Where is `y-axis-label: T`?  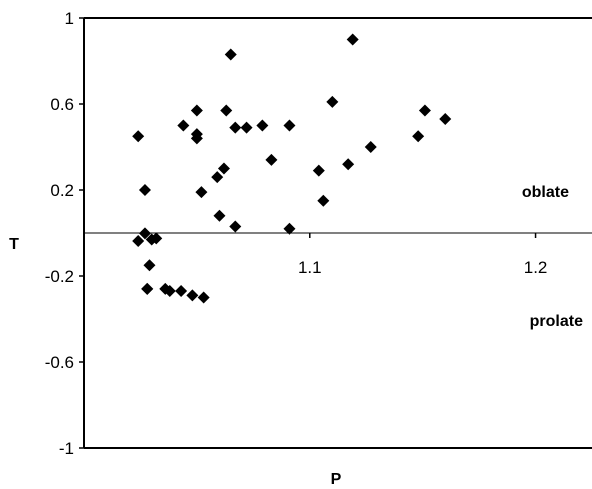
y-axis-label: T is located at coordinates (14, 244).